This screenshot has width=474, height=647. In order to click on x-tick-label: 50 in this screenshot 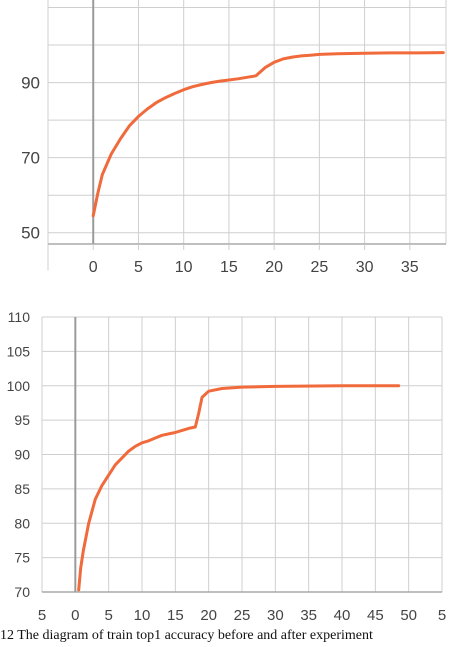, I will do `click(408, 615)`.